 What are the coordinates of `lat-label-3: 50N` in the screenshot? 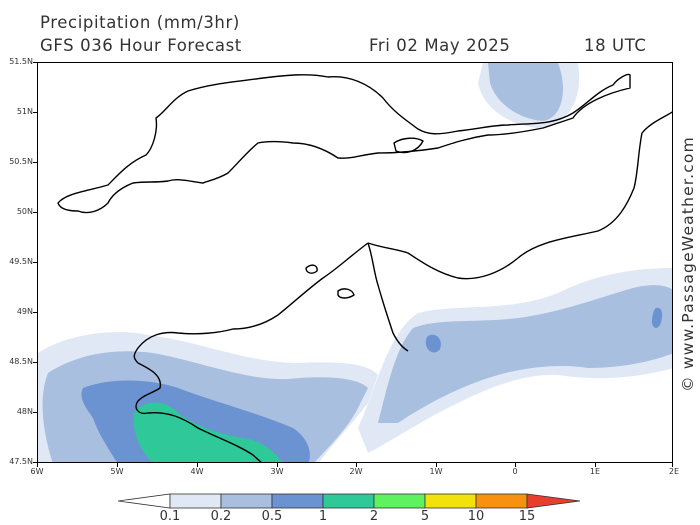 It's located at (24, 211).